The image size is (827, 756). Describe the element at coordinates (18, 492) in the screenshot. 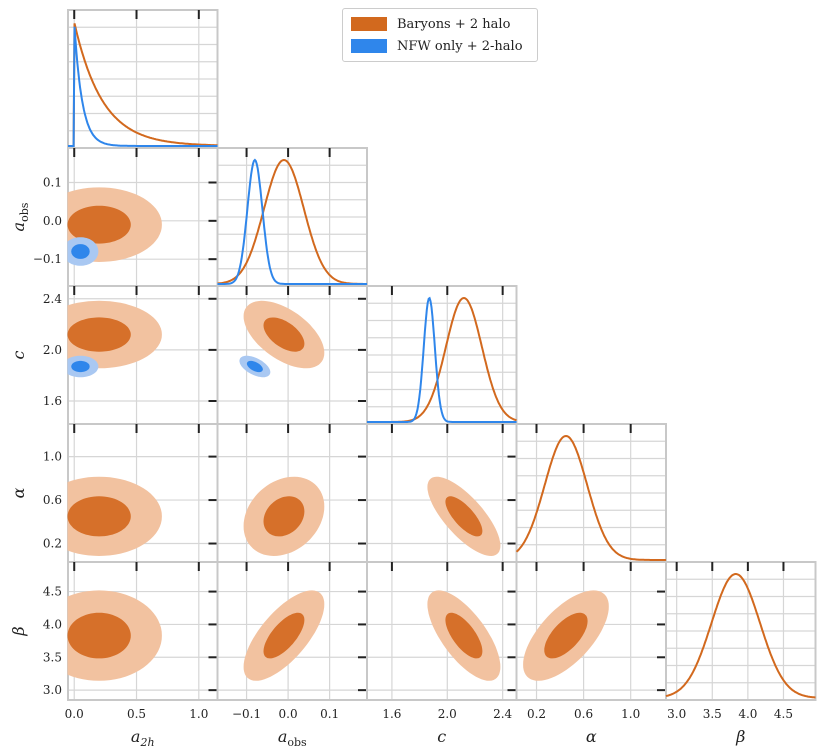

I see `y-axis-label-alpha: α` at that location.